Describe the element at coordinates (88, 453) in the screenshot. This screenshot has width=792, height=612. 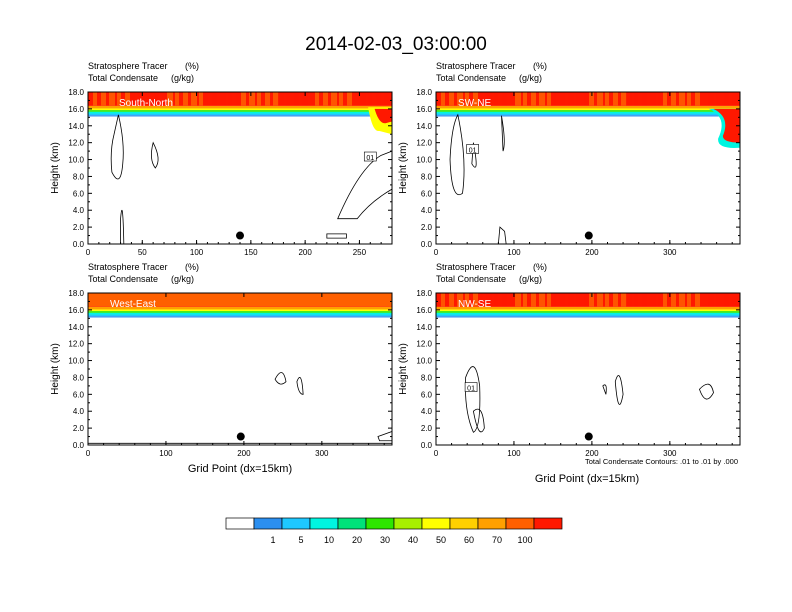
I see `x-tick-label: 0` at that location.